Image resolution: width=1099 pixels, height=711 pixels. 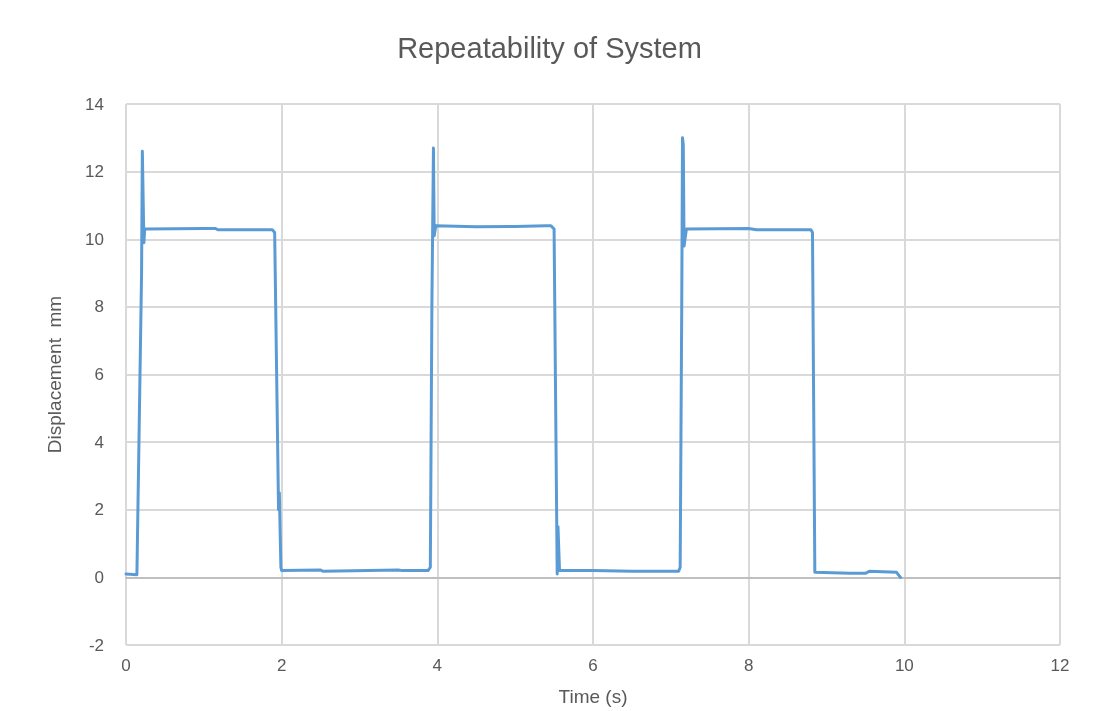 I want to click on y-axis-title: Displacement mm, so click(x=54, y=374).